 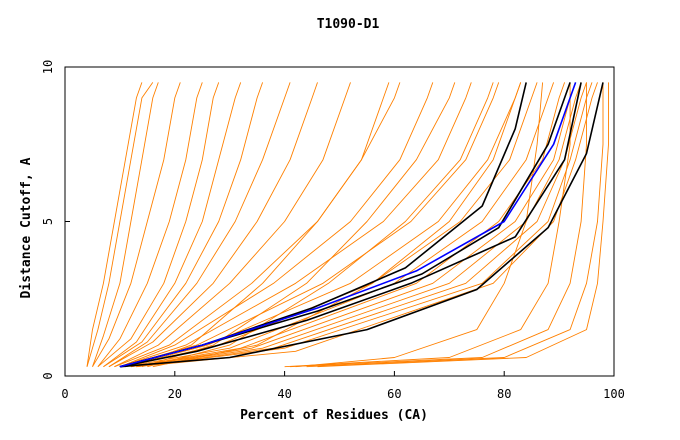 What do you see at coordinates (26, 227) in the screenshot?
I see `y-axis-label: Distance Cutoff, A` at bounding box center [26, 227].